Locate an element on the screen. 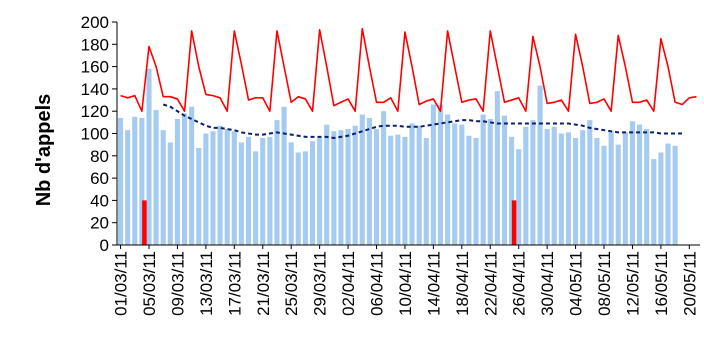 The width and height of the screenshot is (704, 345). y-tick-label: 120 is located at coordinates (95, 111).